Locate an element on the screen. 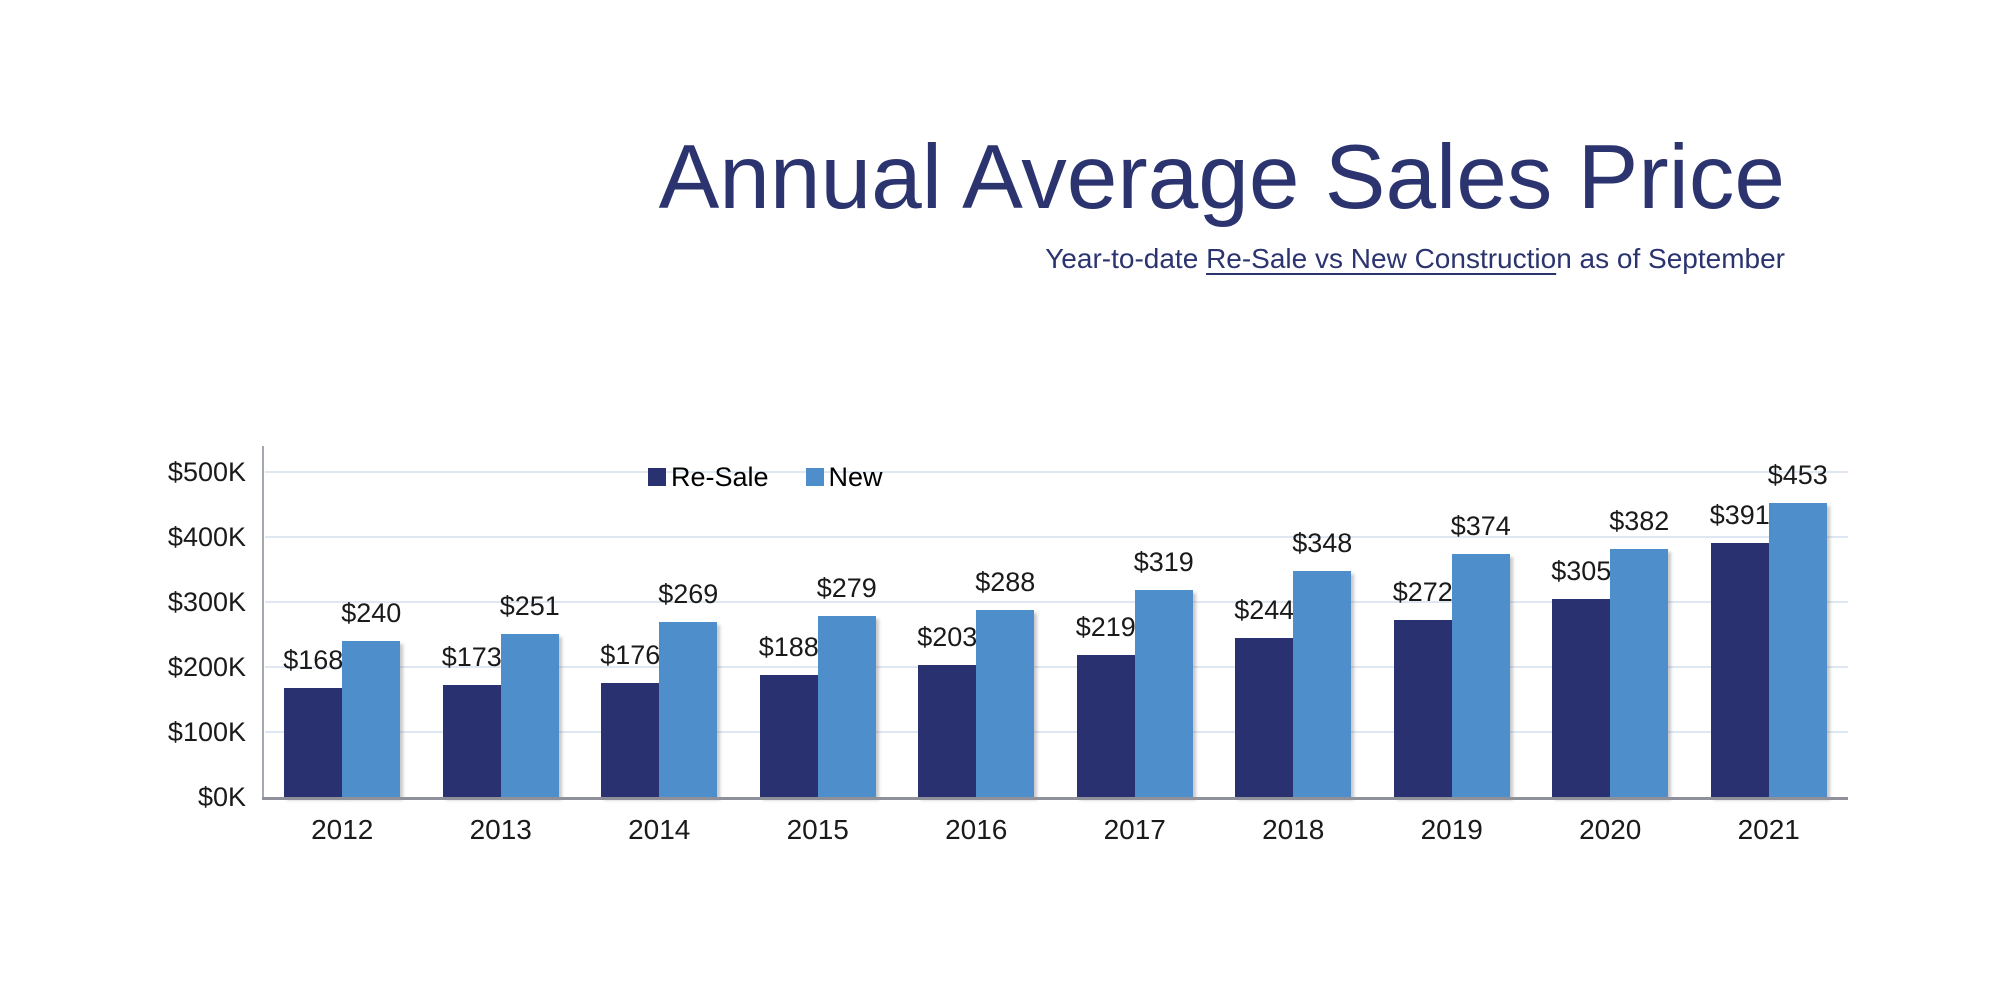  bar-value-label: $173 is located at coordinates (471, 657).